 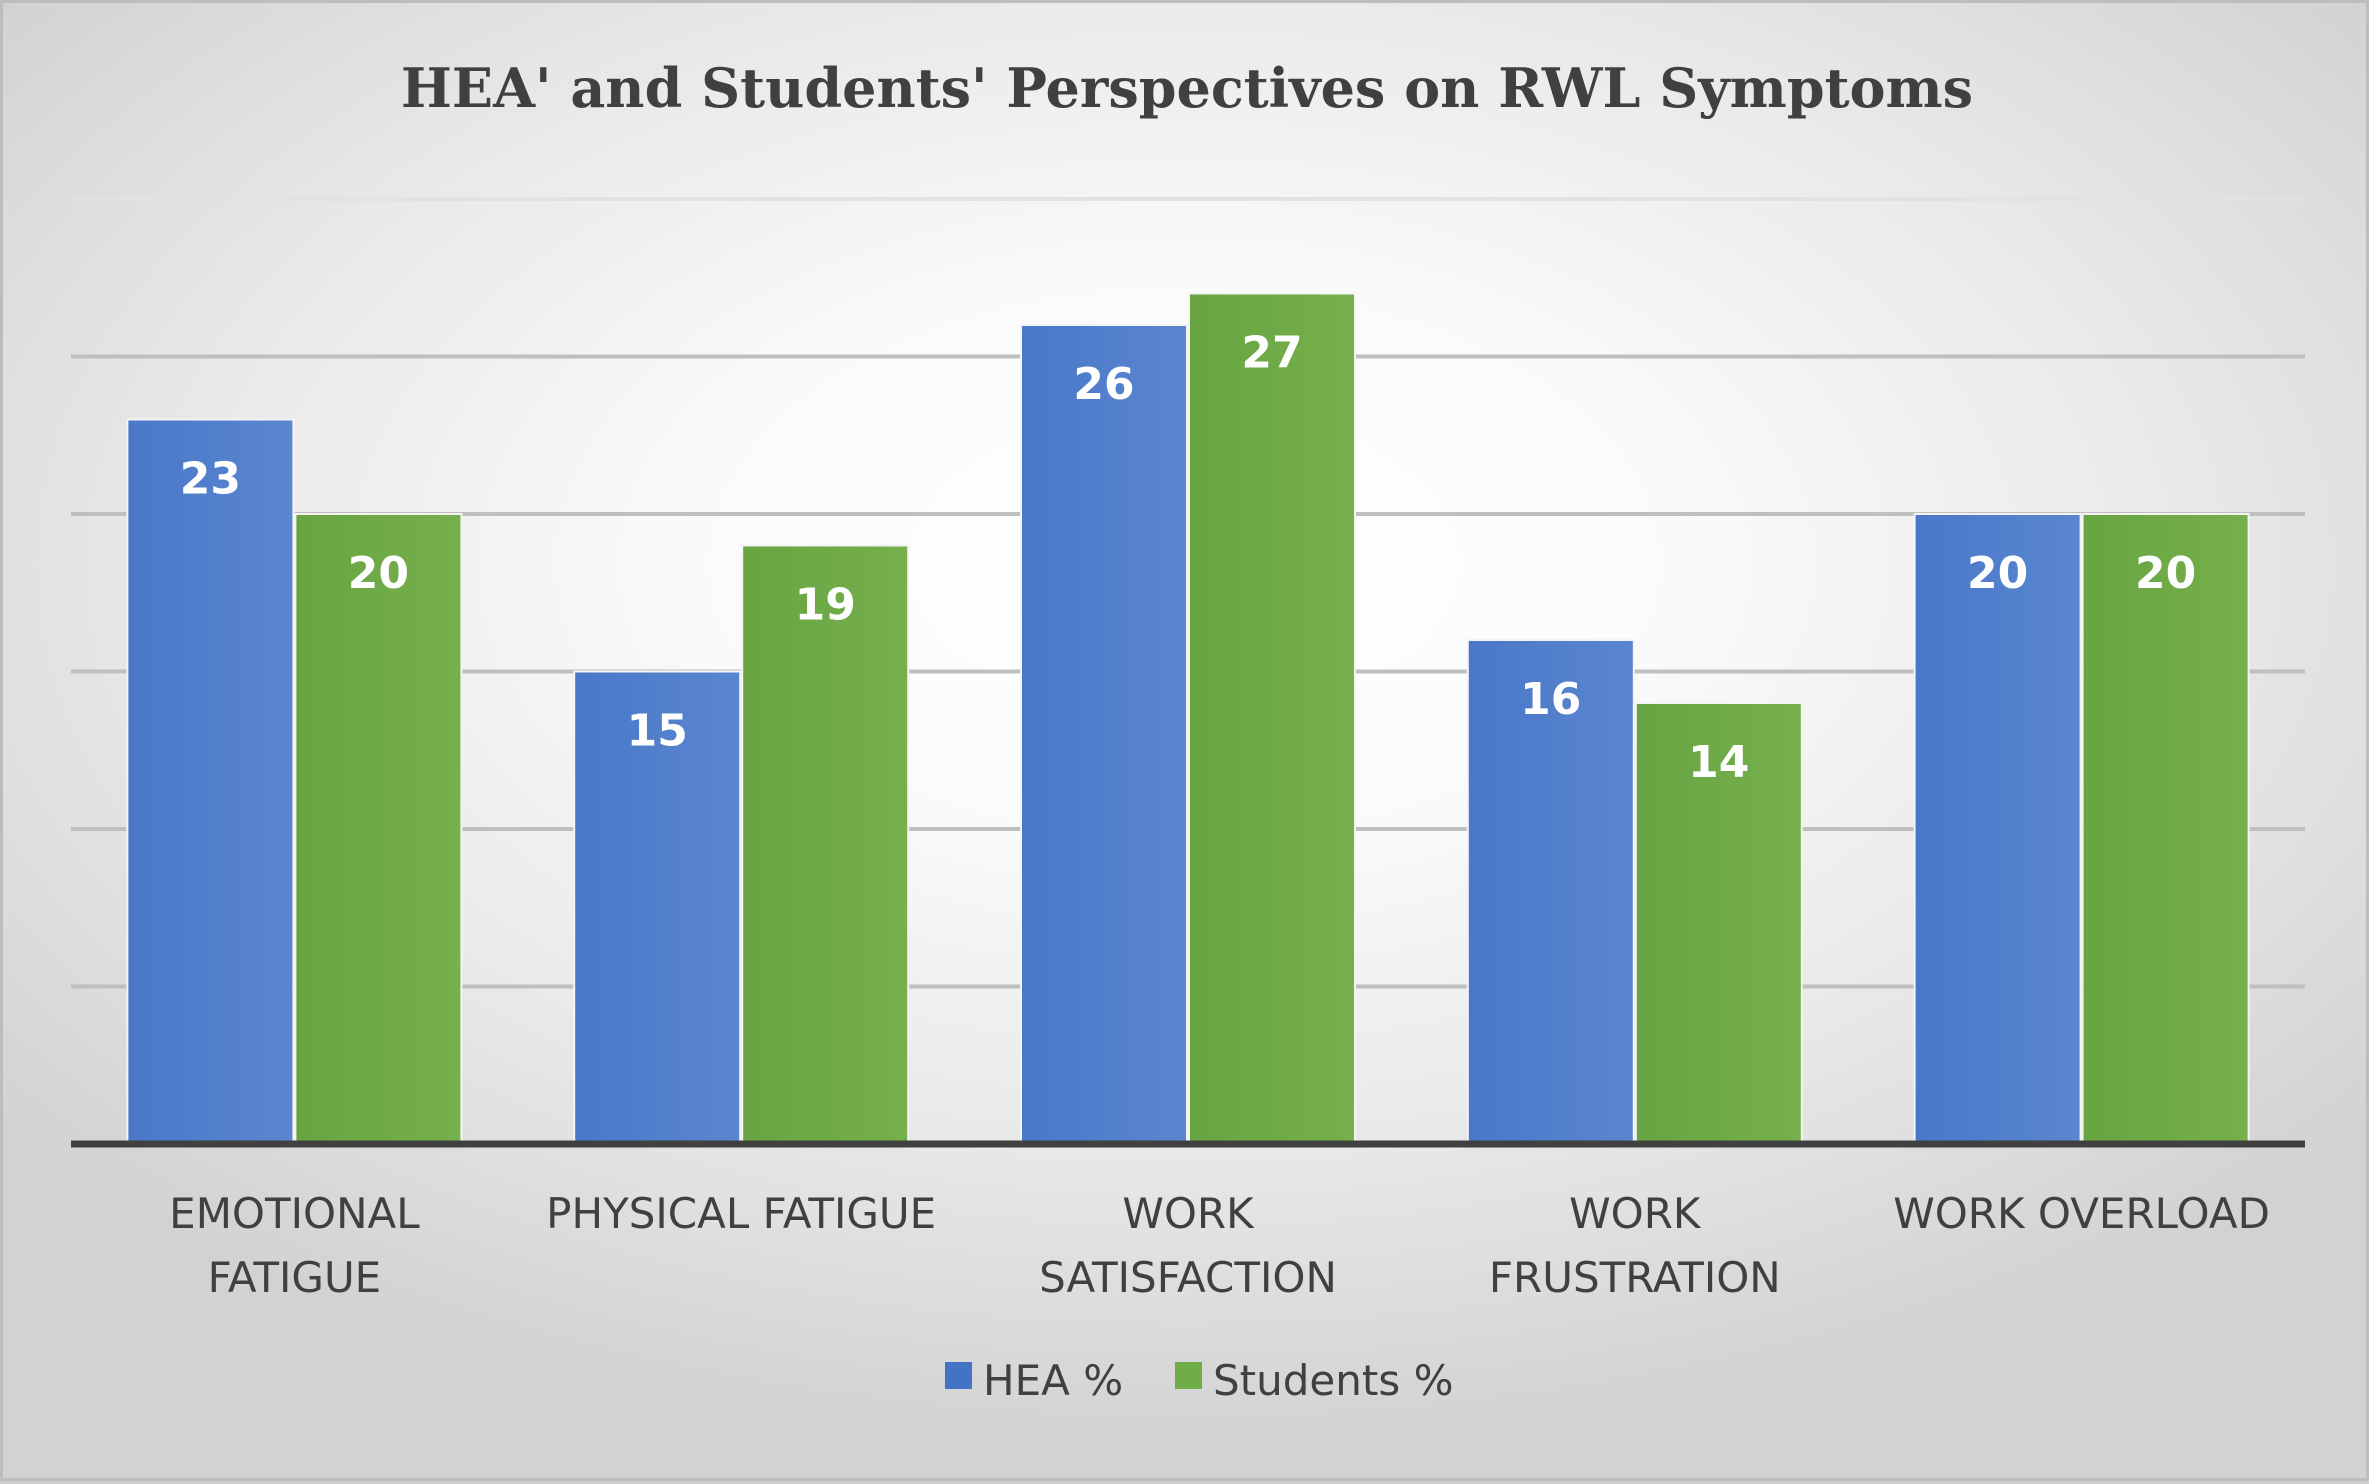 What do you see at coordinates (1635, 1277) in the screenshot?
I see `category-label-line: FRUSTRATION` at bounding box center [1635, 1277].